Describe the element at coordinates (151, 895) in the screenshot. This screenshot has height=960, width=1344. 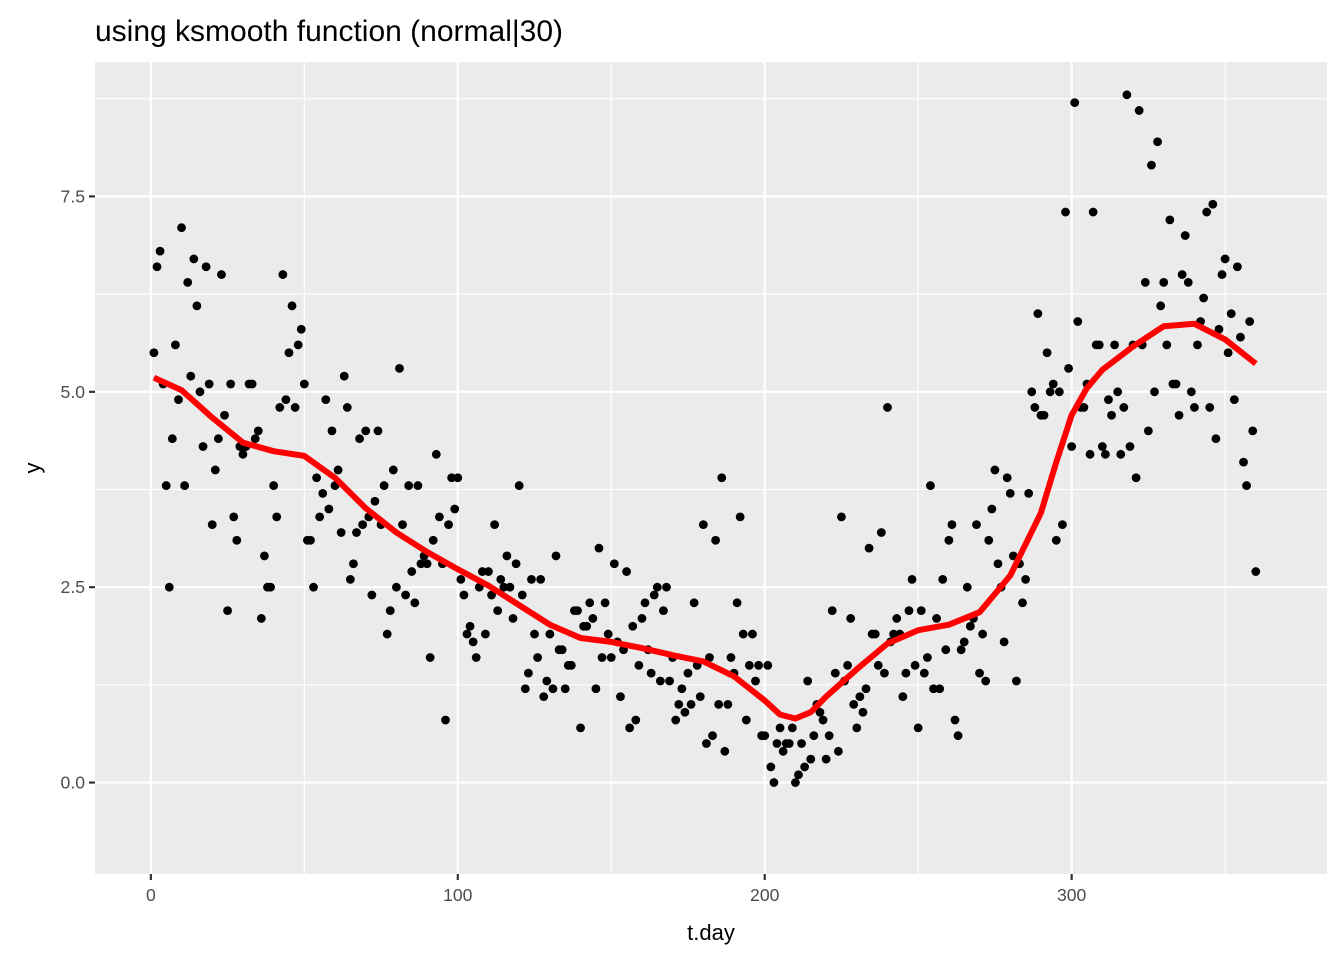
I see `x-tick-label: 0` at that location.